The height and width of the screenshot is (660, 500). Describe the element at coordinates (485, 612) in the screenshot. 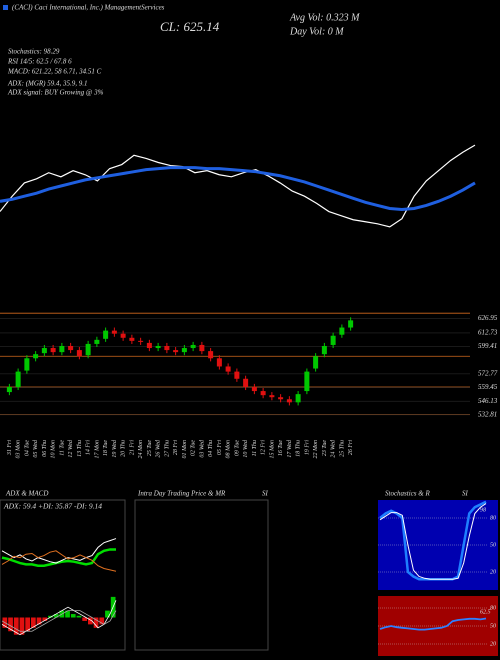

I see `value-label: 62.5` at that location.